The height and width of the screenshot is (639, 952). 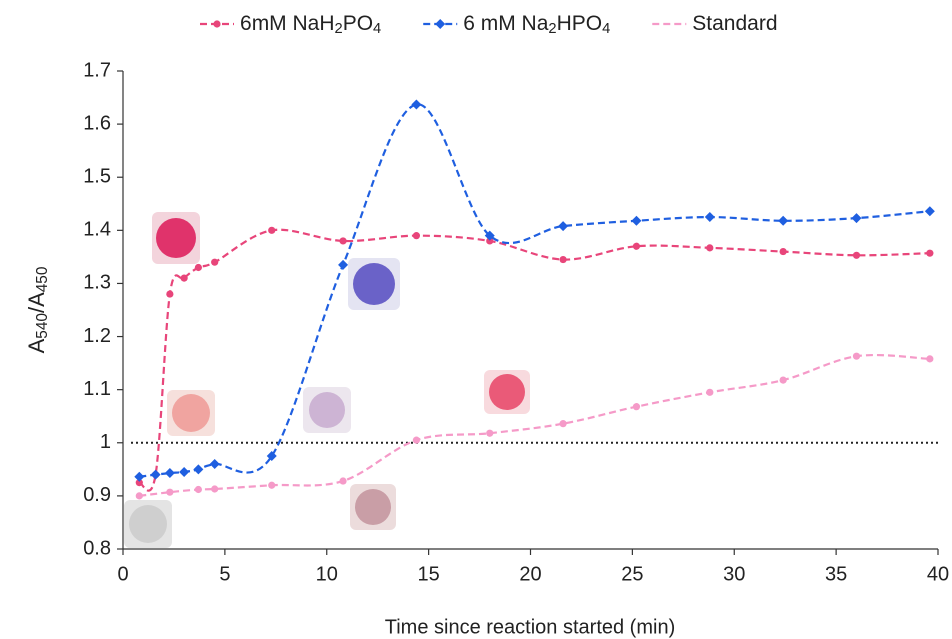 What do you see at coordinates (97, 548) in the screenshot?
I see `y-tick-label: 0.8` at bounding box center [97, 548].